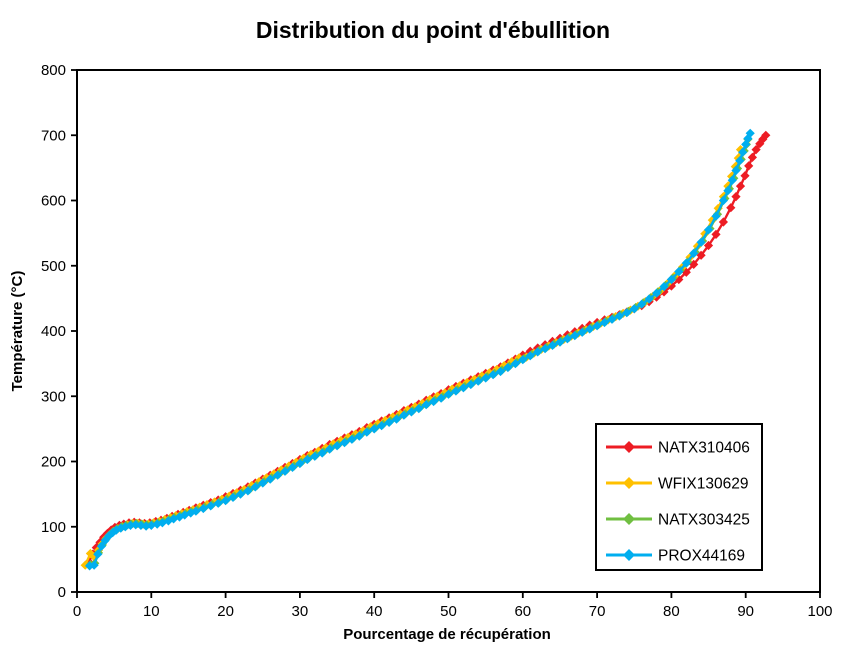  What do you see at coordinates (703, 484) in the screenshot?
I see `legend-label: WFIX130629` at bounding box center [703, 484].